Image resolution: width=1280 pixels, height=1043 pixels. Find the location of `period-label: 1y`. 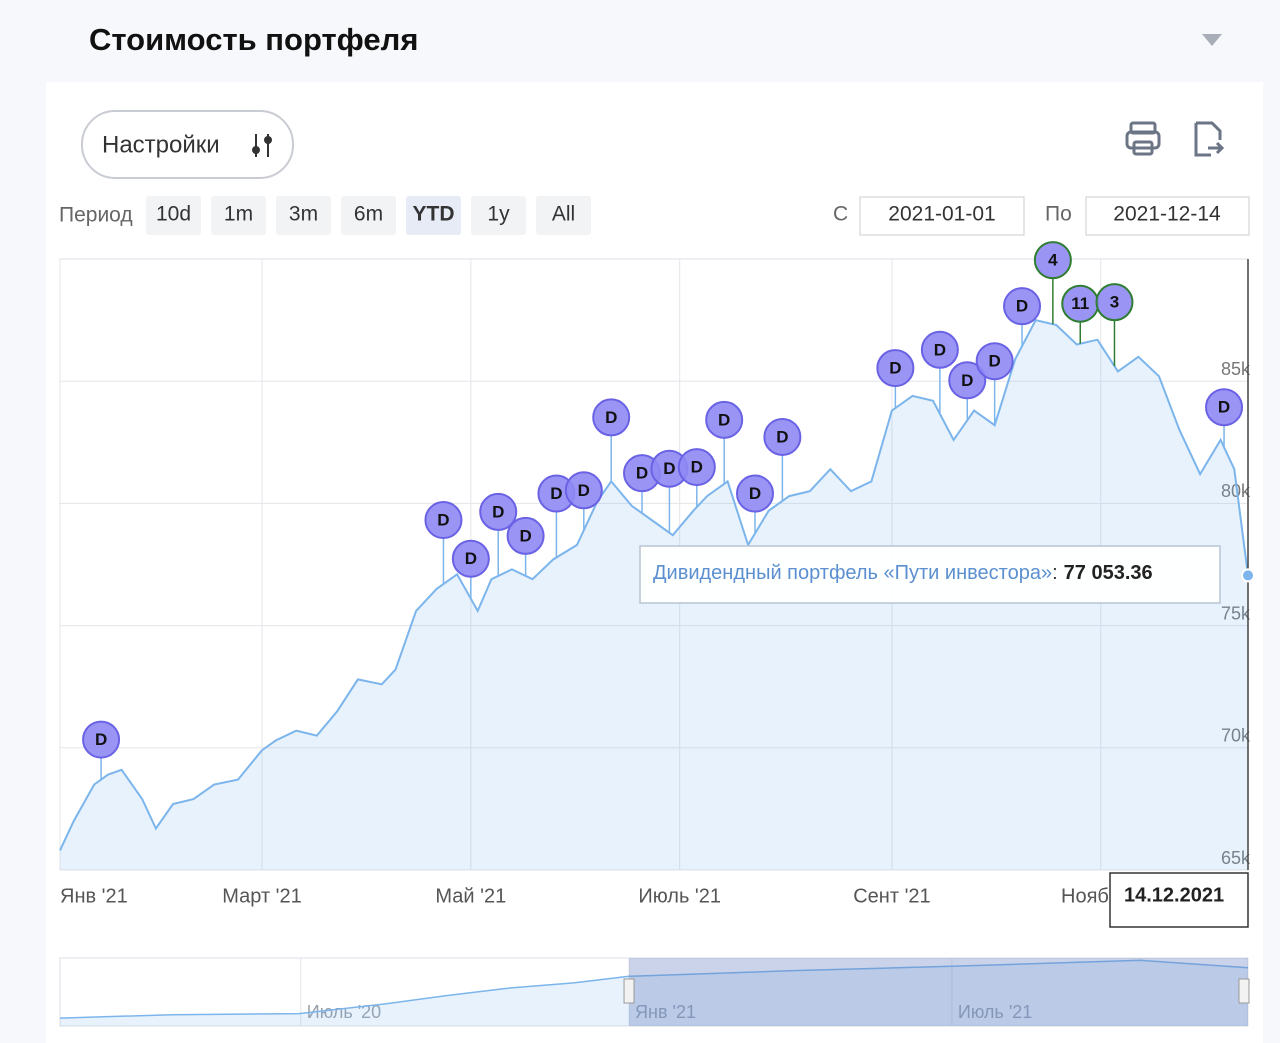

period-label: 1y is located at coordinates (498, 214).